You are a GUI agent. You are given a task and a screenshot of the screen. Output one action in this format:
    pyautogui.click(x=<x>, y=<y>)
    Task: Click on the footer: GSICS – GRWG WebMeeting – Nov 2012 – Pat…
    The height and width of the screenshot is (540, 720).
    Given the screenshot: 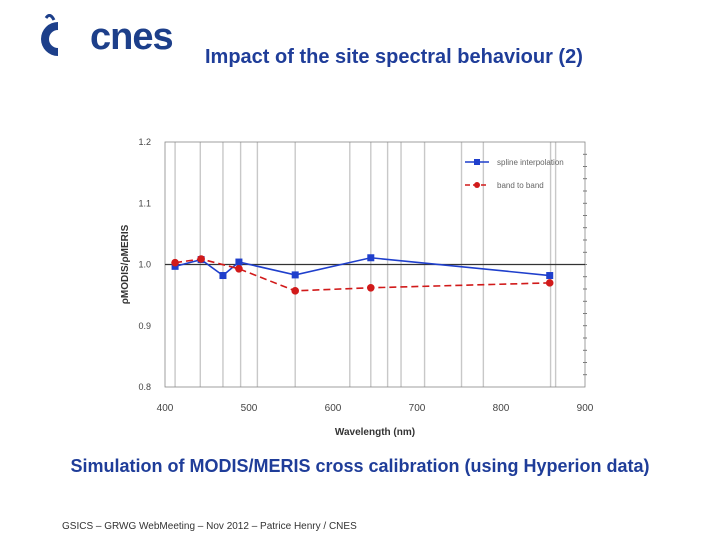 What is the action you would take?
    pyautogui.click(x=209, y=526)
    